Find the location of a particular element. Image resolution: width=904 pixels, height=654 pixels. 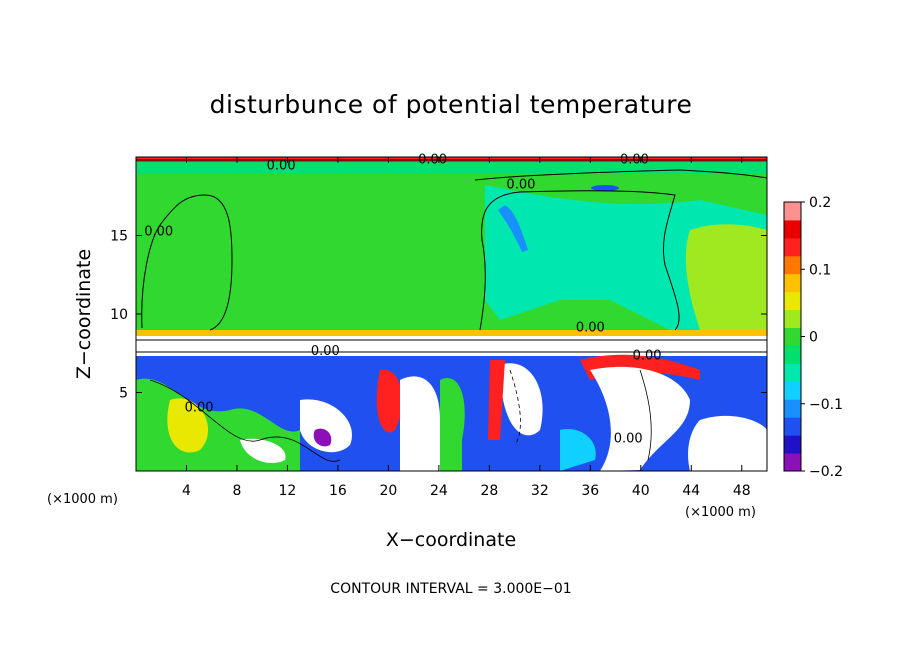

x-tick-label: 48 is located at coordinates (742, 491).